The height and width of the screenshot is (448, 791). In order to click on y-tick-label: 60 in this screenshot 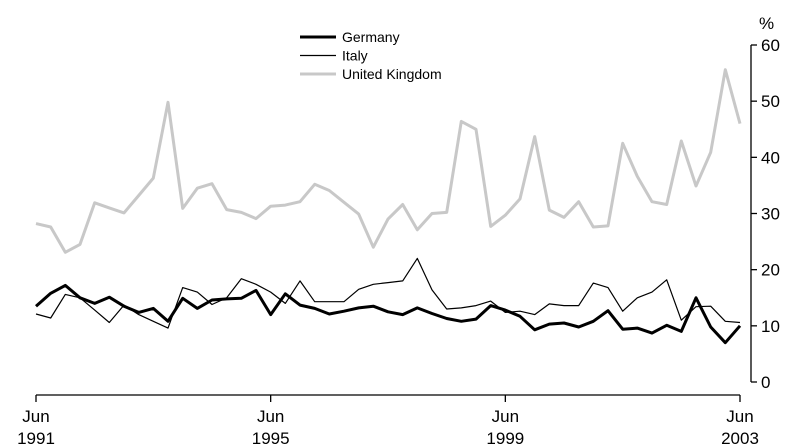, I will do `click(770, 45)`.